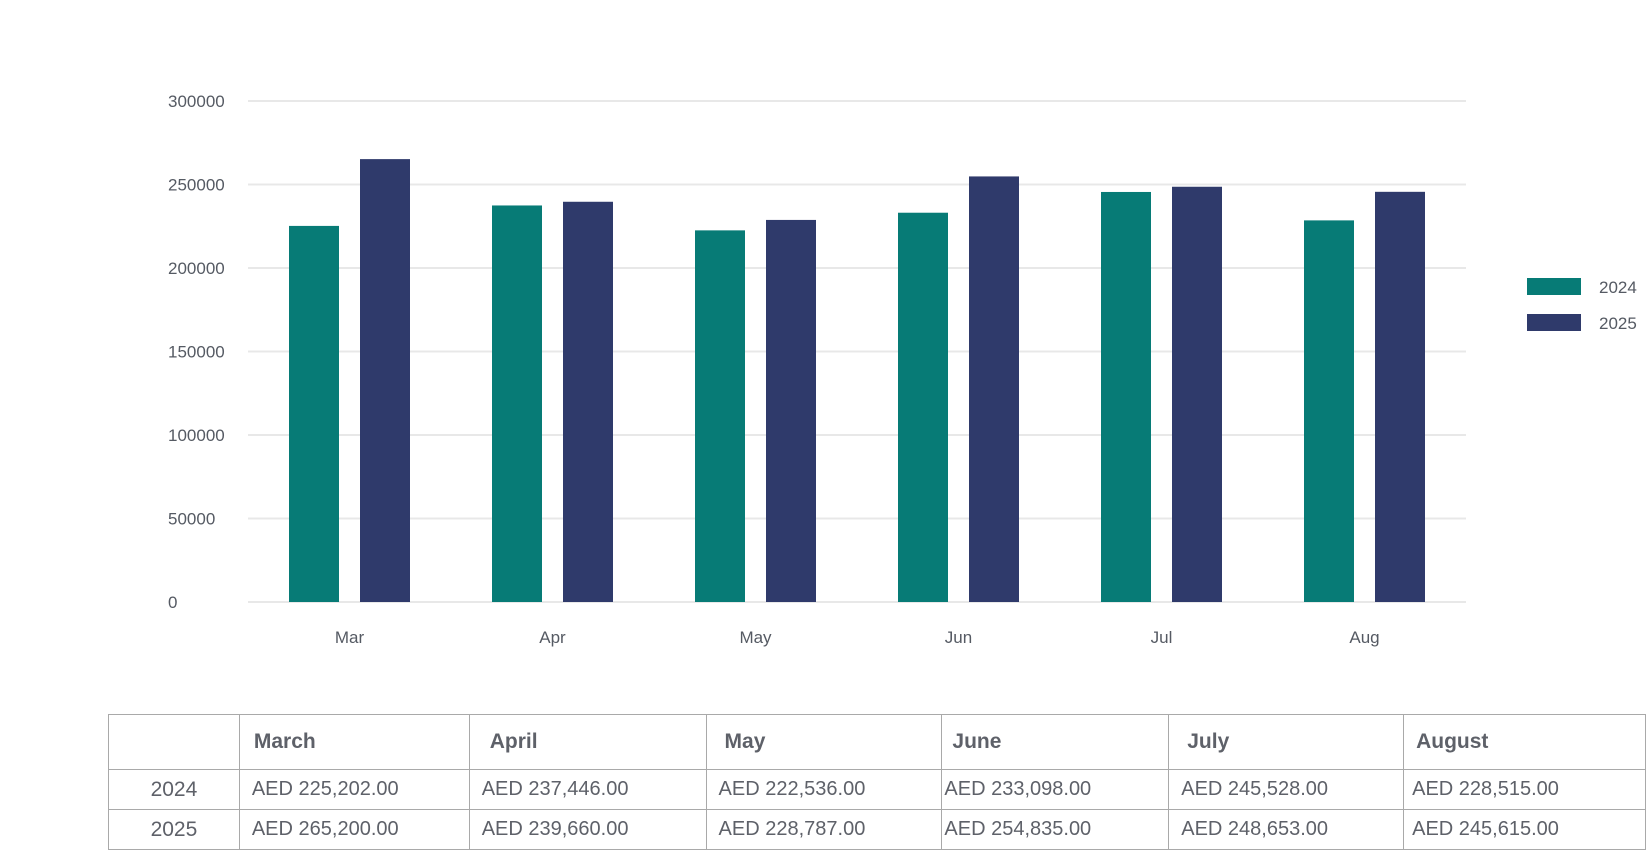 The image size is (1646, 850). Describe the element at coordinates (552, 637) in the screenshot. I see `x-tick-label: Apr` at that location.